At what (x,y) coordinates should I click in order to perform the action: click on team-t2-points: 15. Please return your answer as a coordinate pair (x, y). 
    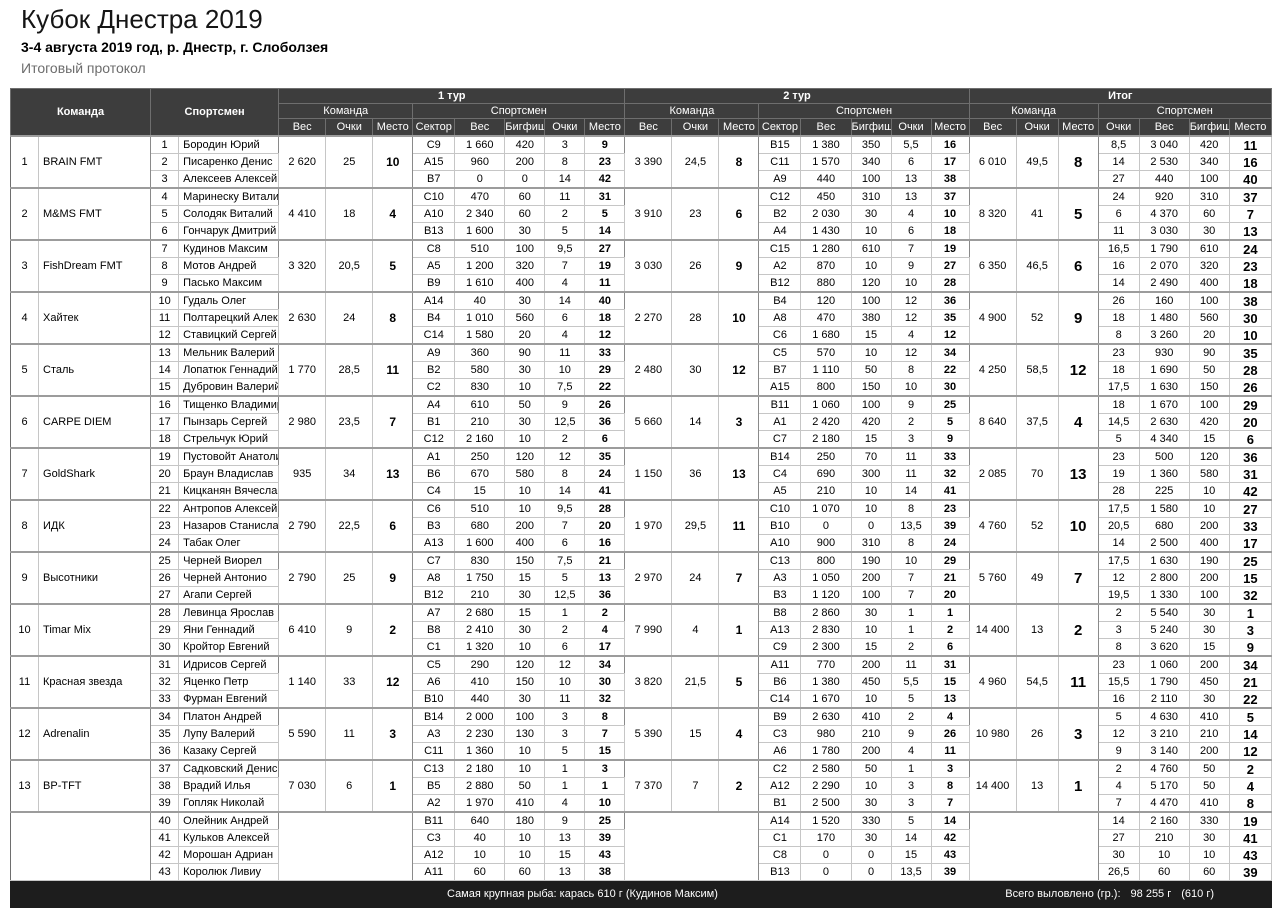
    Looking at the image, I should click on (695, 734).